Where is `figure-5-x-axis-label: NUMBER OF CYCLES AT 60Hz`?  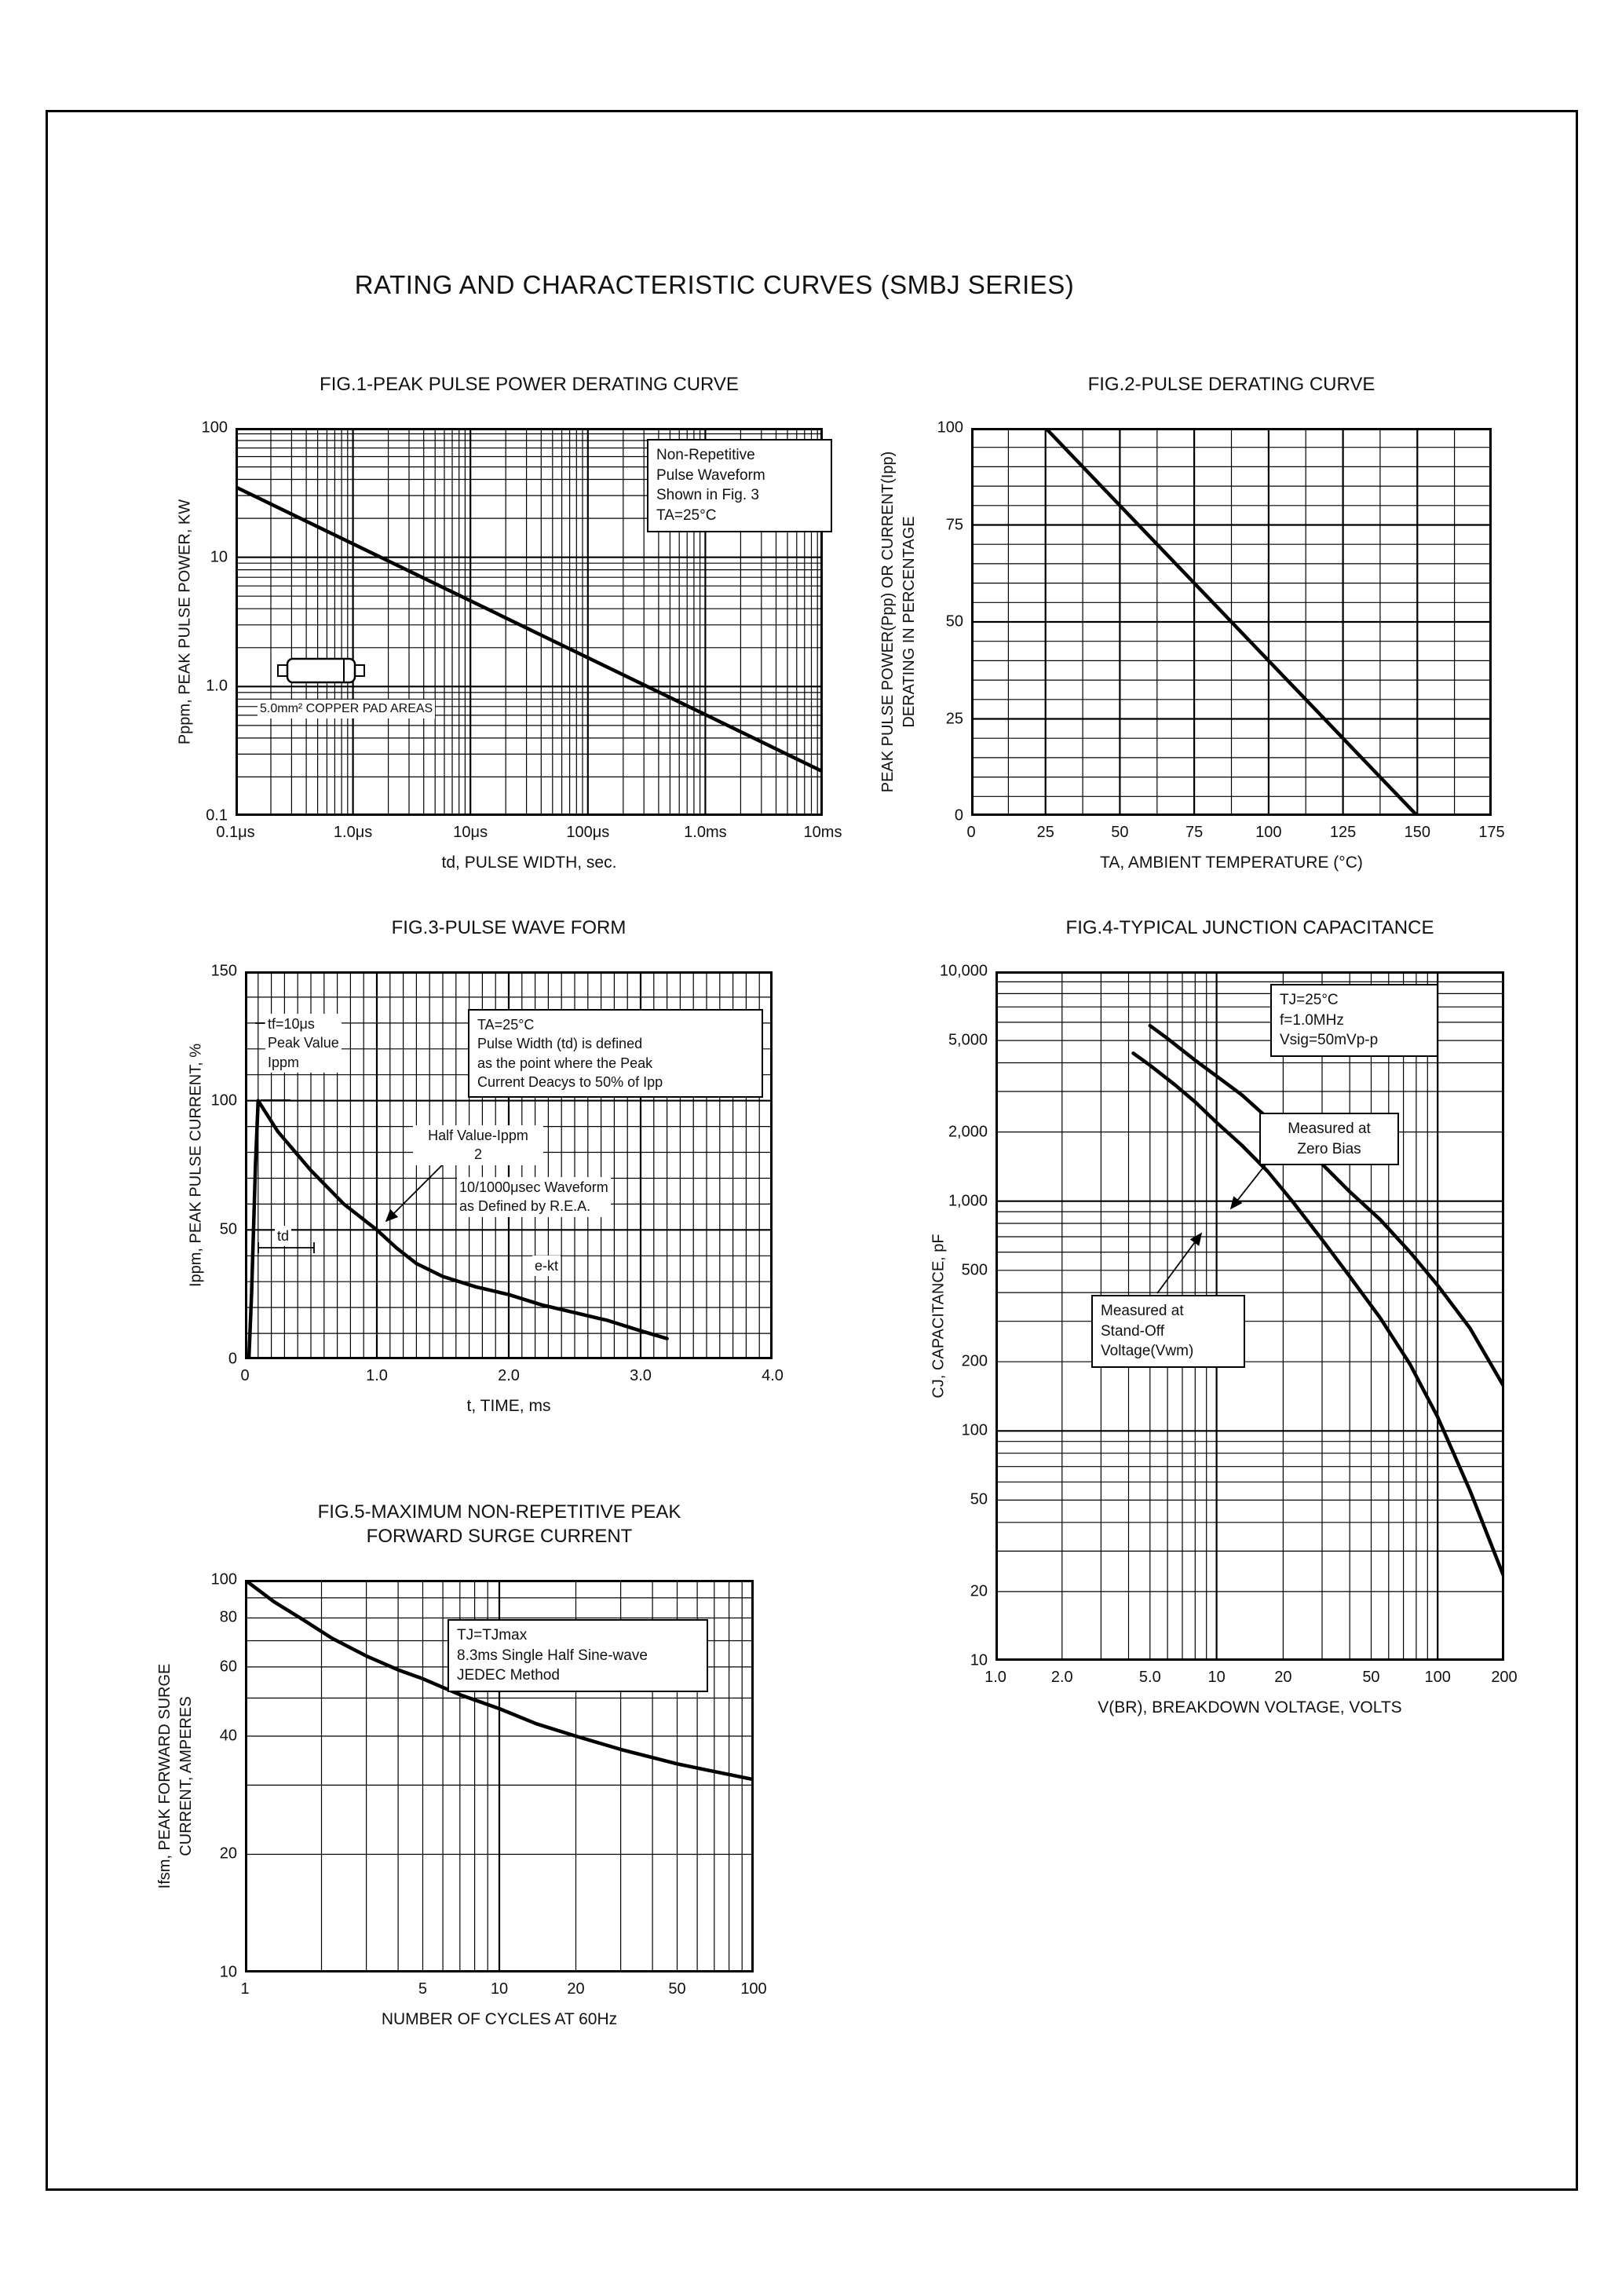 figure-5-x-axis-label: NUMBER OF CYCLES AT 60Hz is located at coordinates (500, 2019).